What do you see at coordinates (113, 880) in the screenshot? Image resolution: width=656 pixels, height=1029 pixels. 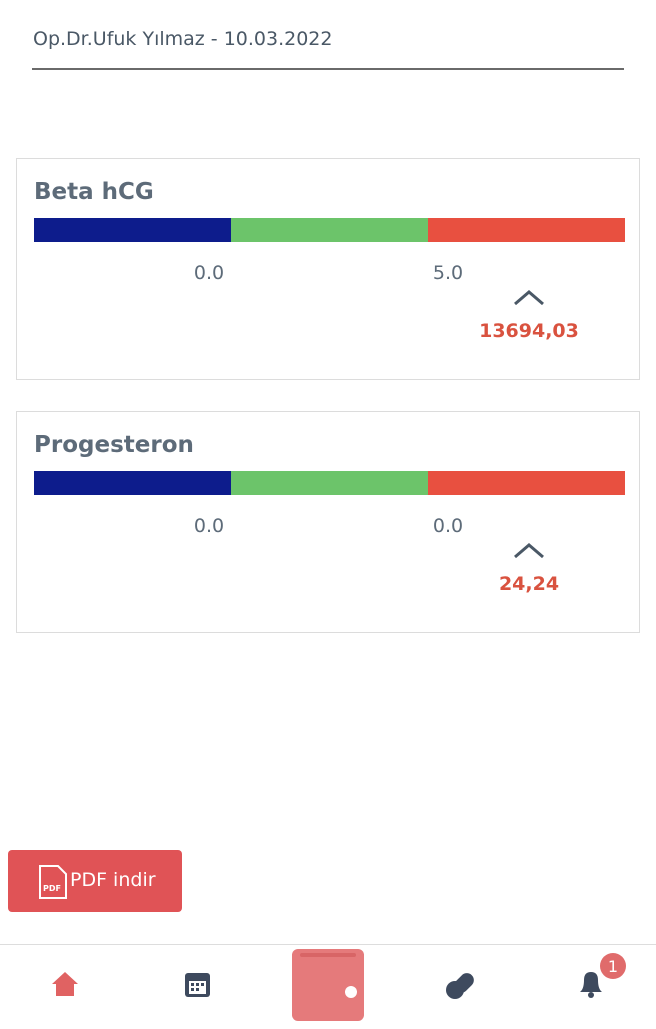 I see `pdf-label: PDF indir` at bounding box center [113, 880].